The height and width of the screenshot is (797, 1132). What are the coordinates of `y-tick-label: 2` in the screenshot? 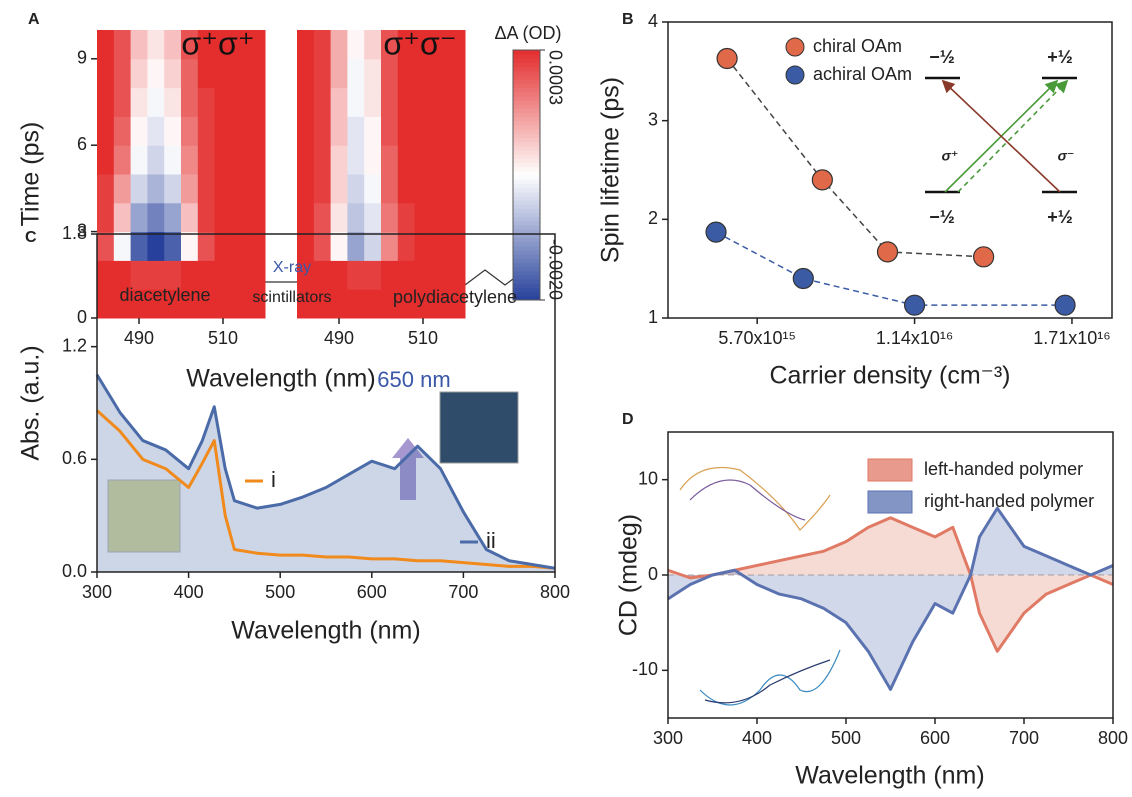 It's located at (653, 218).